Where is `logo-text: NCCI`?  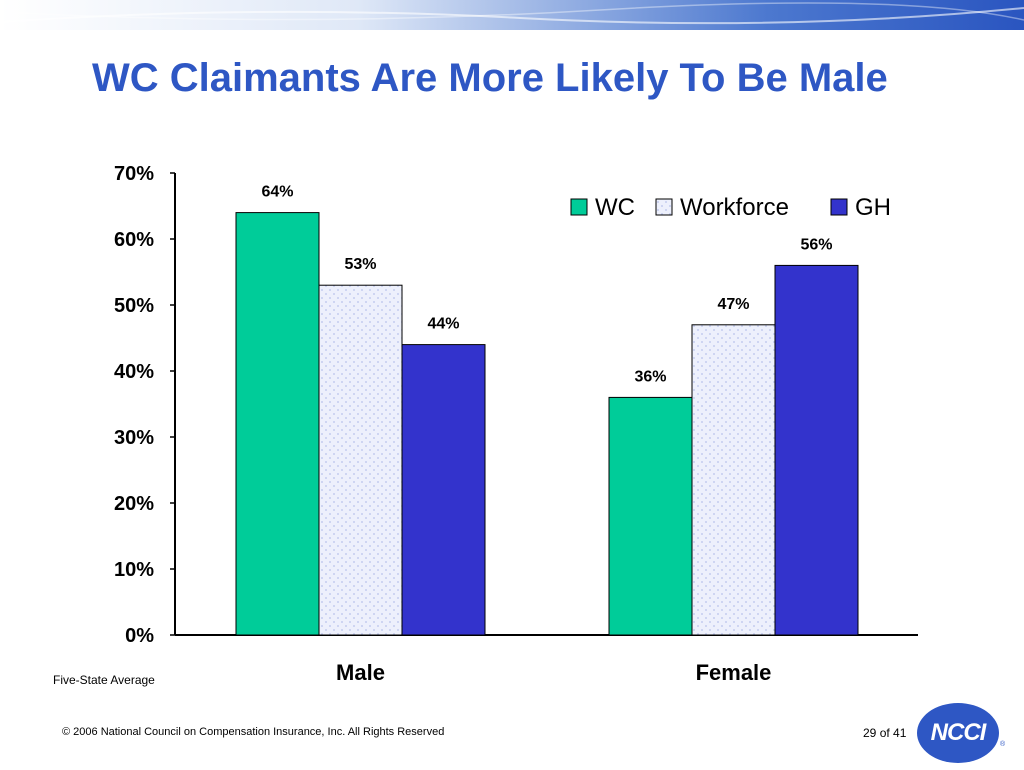
logo-text: NCCI is located at coordinates (958, 732).